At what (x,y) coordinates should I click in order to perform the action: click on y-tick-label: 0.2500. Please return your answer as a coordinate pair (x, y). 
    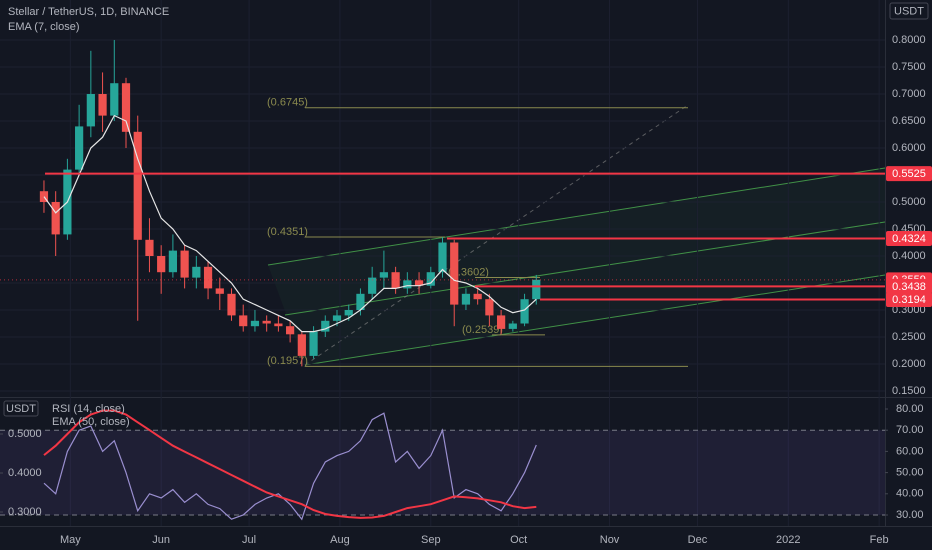
    Looking at the image, I should click on (909, 337).